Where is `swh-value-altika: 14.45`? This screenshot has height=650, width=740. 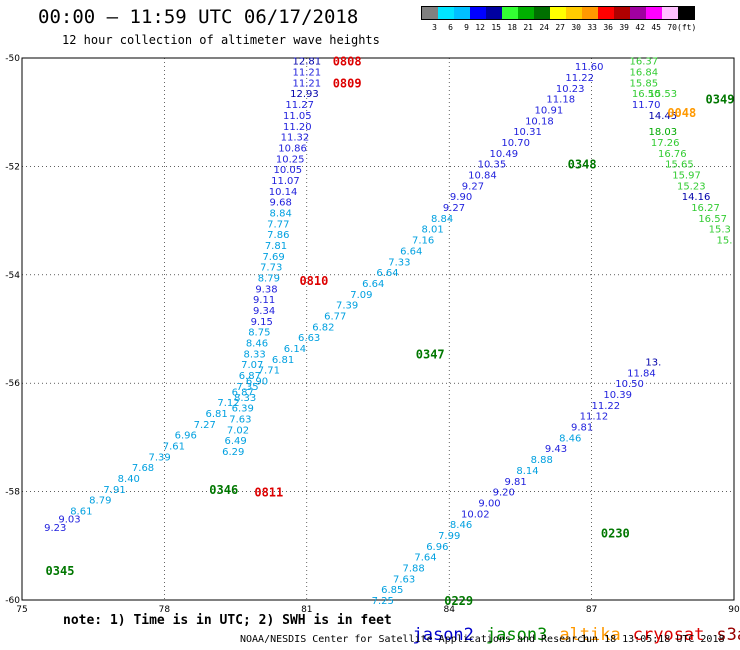 swh-value-altika: 14.45 is located at coordinates (662, 116).